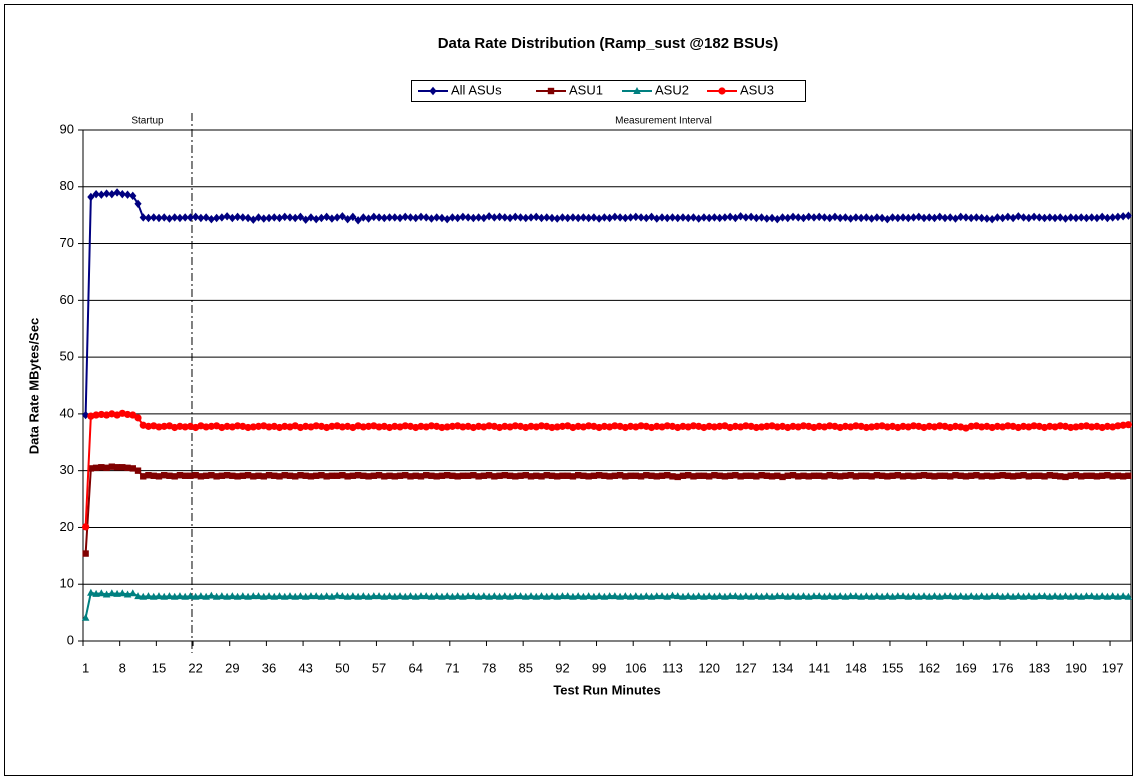  What do you see at coordinates (147, 121) in the screenshot?
I see `annotation: Startup` at bounding box center [147, 121].